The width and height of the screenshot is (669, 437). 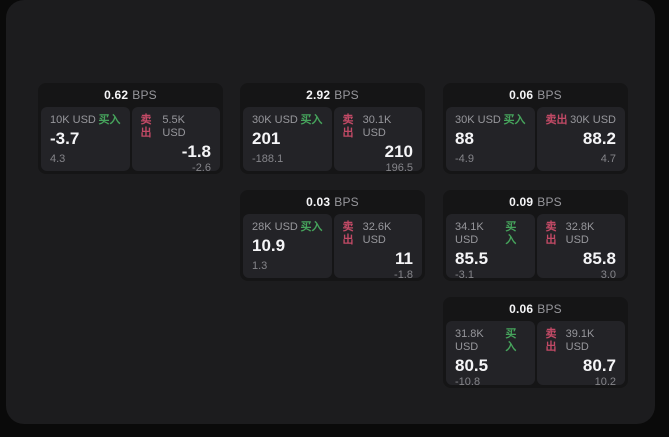 I want to click on buy-panel: 31.8K USD 买入 80.5 -10.8, so click(x=490, y=354).